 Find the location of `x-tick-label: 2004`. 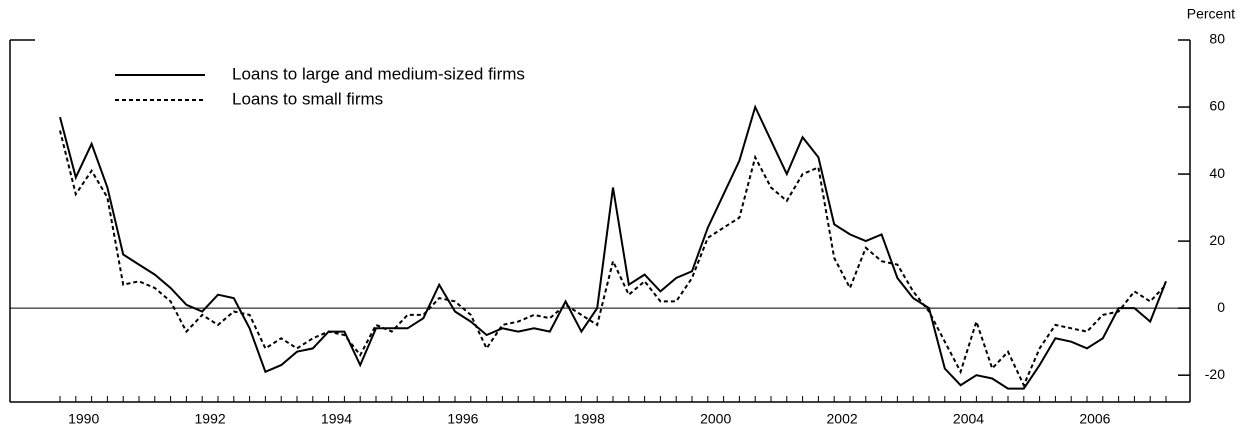

x-tick-label: 2004 is located at coordinates (968, 419).